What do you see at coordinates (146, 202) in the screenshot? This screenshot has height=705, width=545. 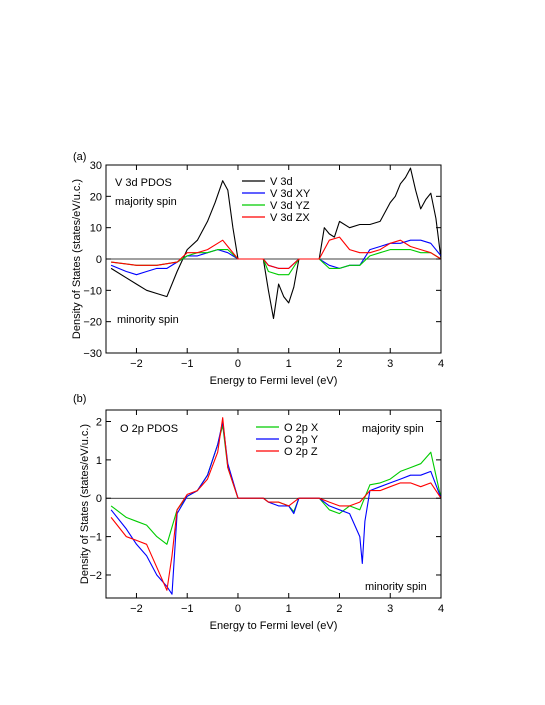 I see `panel-a-annot-majority: majority spin` at bounding box center [146, 202].